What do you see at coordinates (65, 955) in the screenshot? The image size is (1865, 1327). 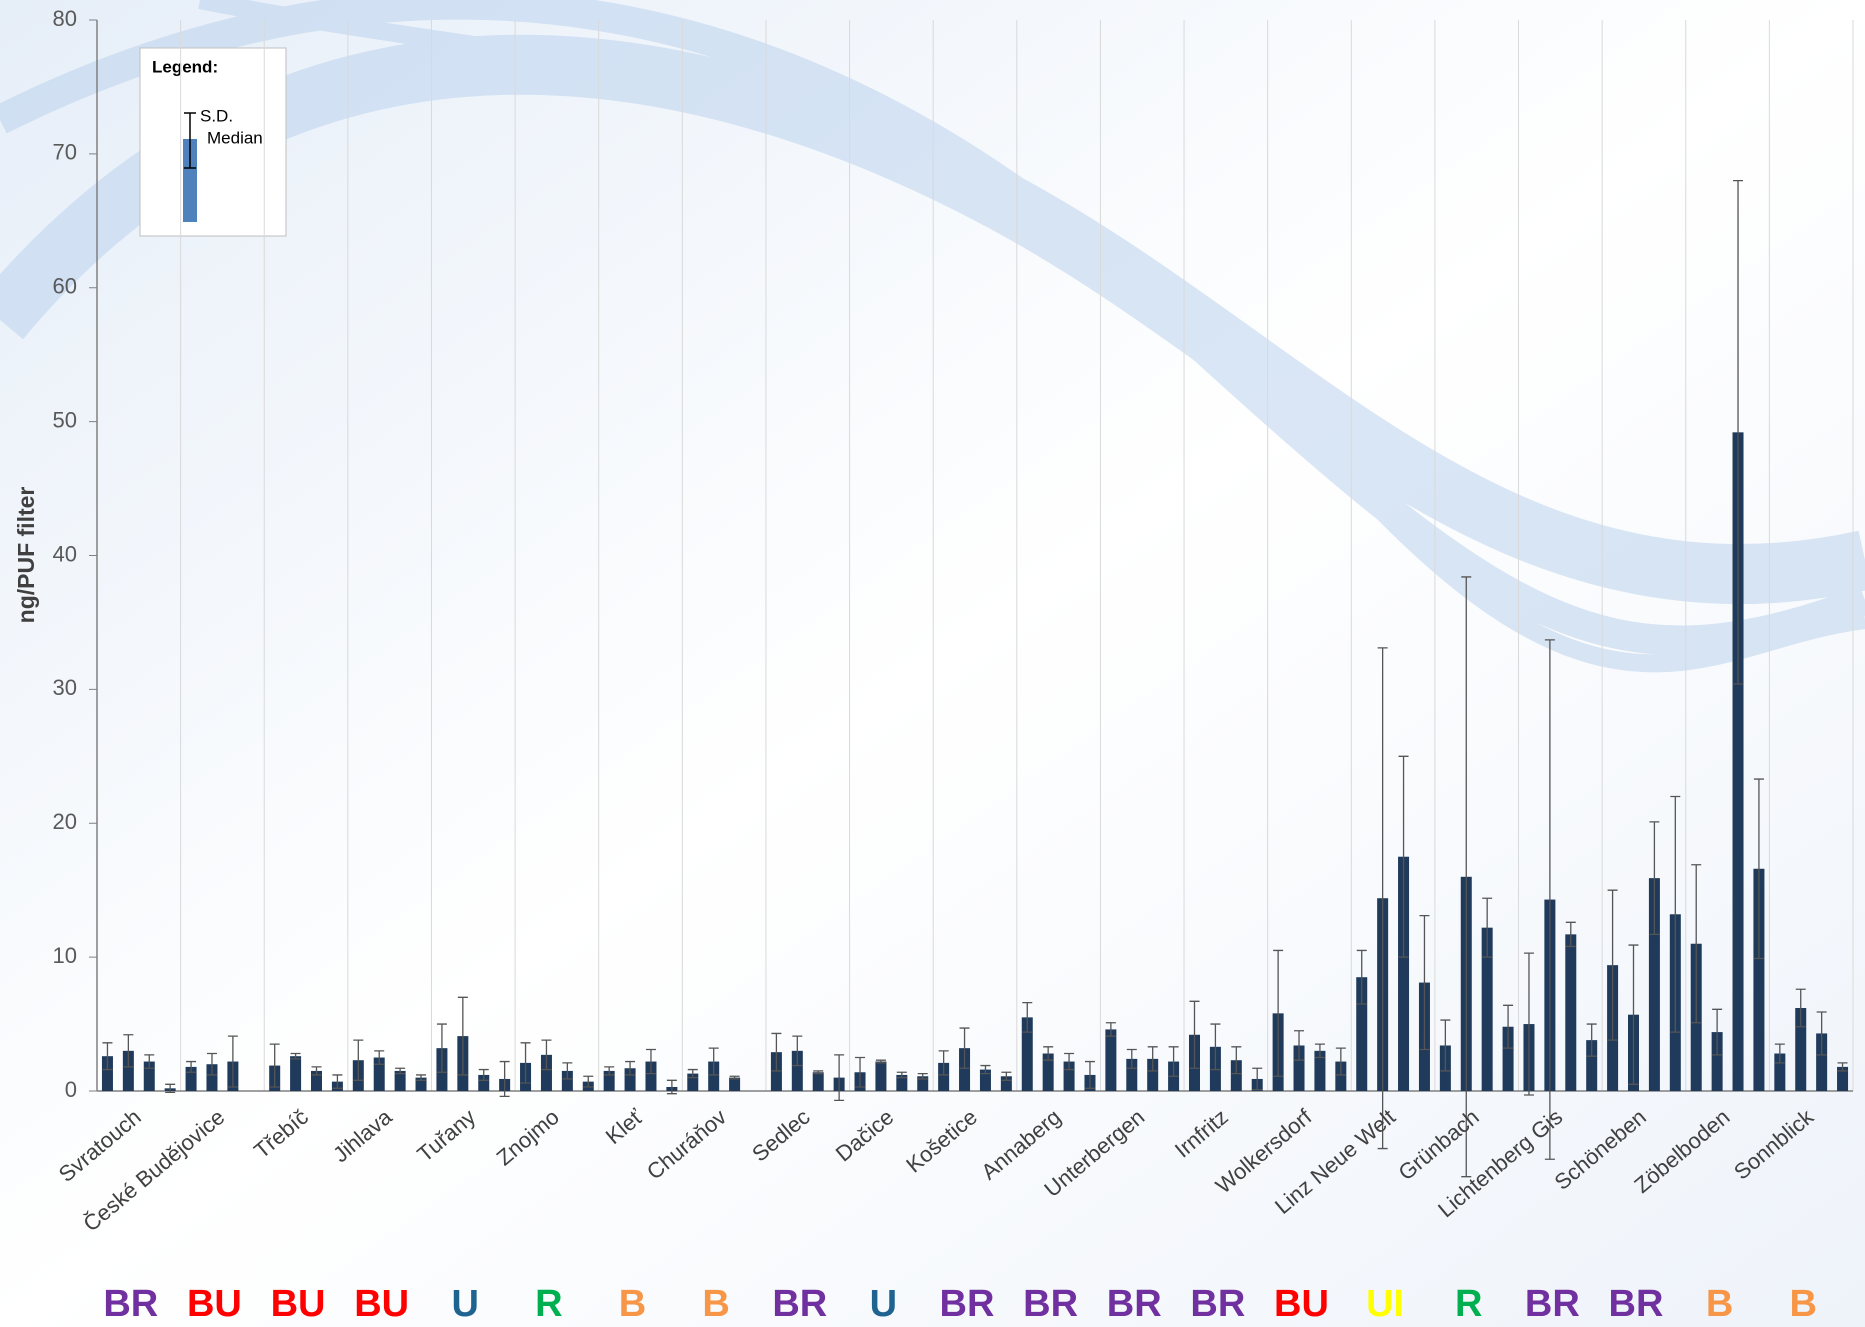 I see `y-tick-label: 10` at bounding box center [65, 955].